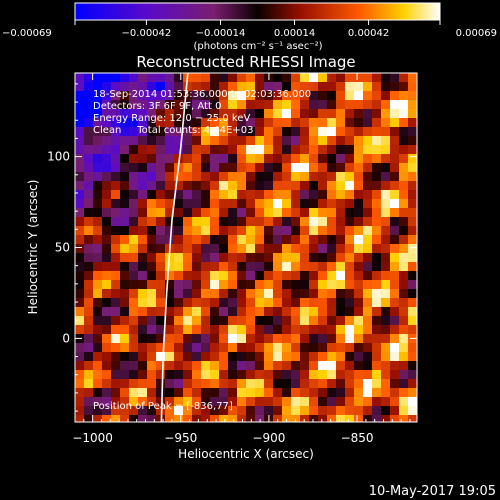  Describe the element at coordinates (163, 406) in the screenshot. I see `peak-position-label: Position of Peak = [-836,77]` at that location.